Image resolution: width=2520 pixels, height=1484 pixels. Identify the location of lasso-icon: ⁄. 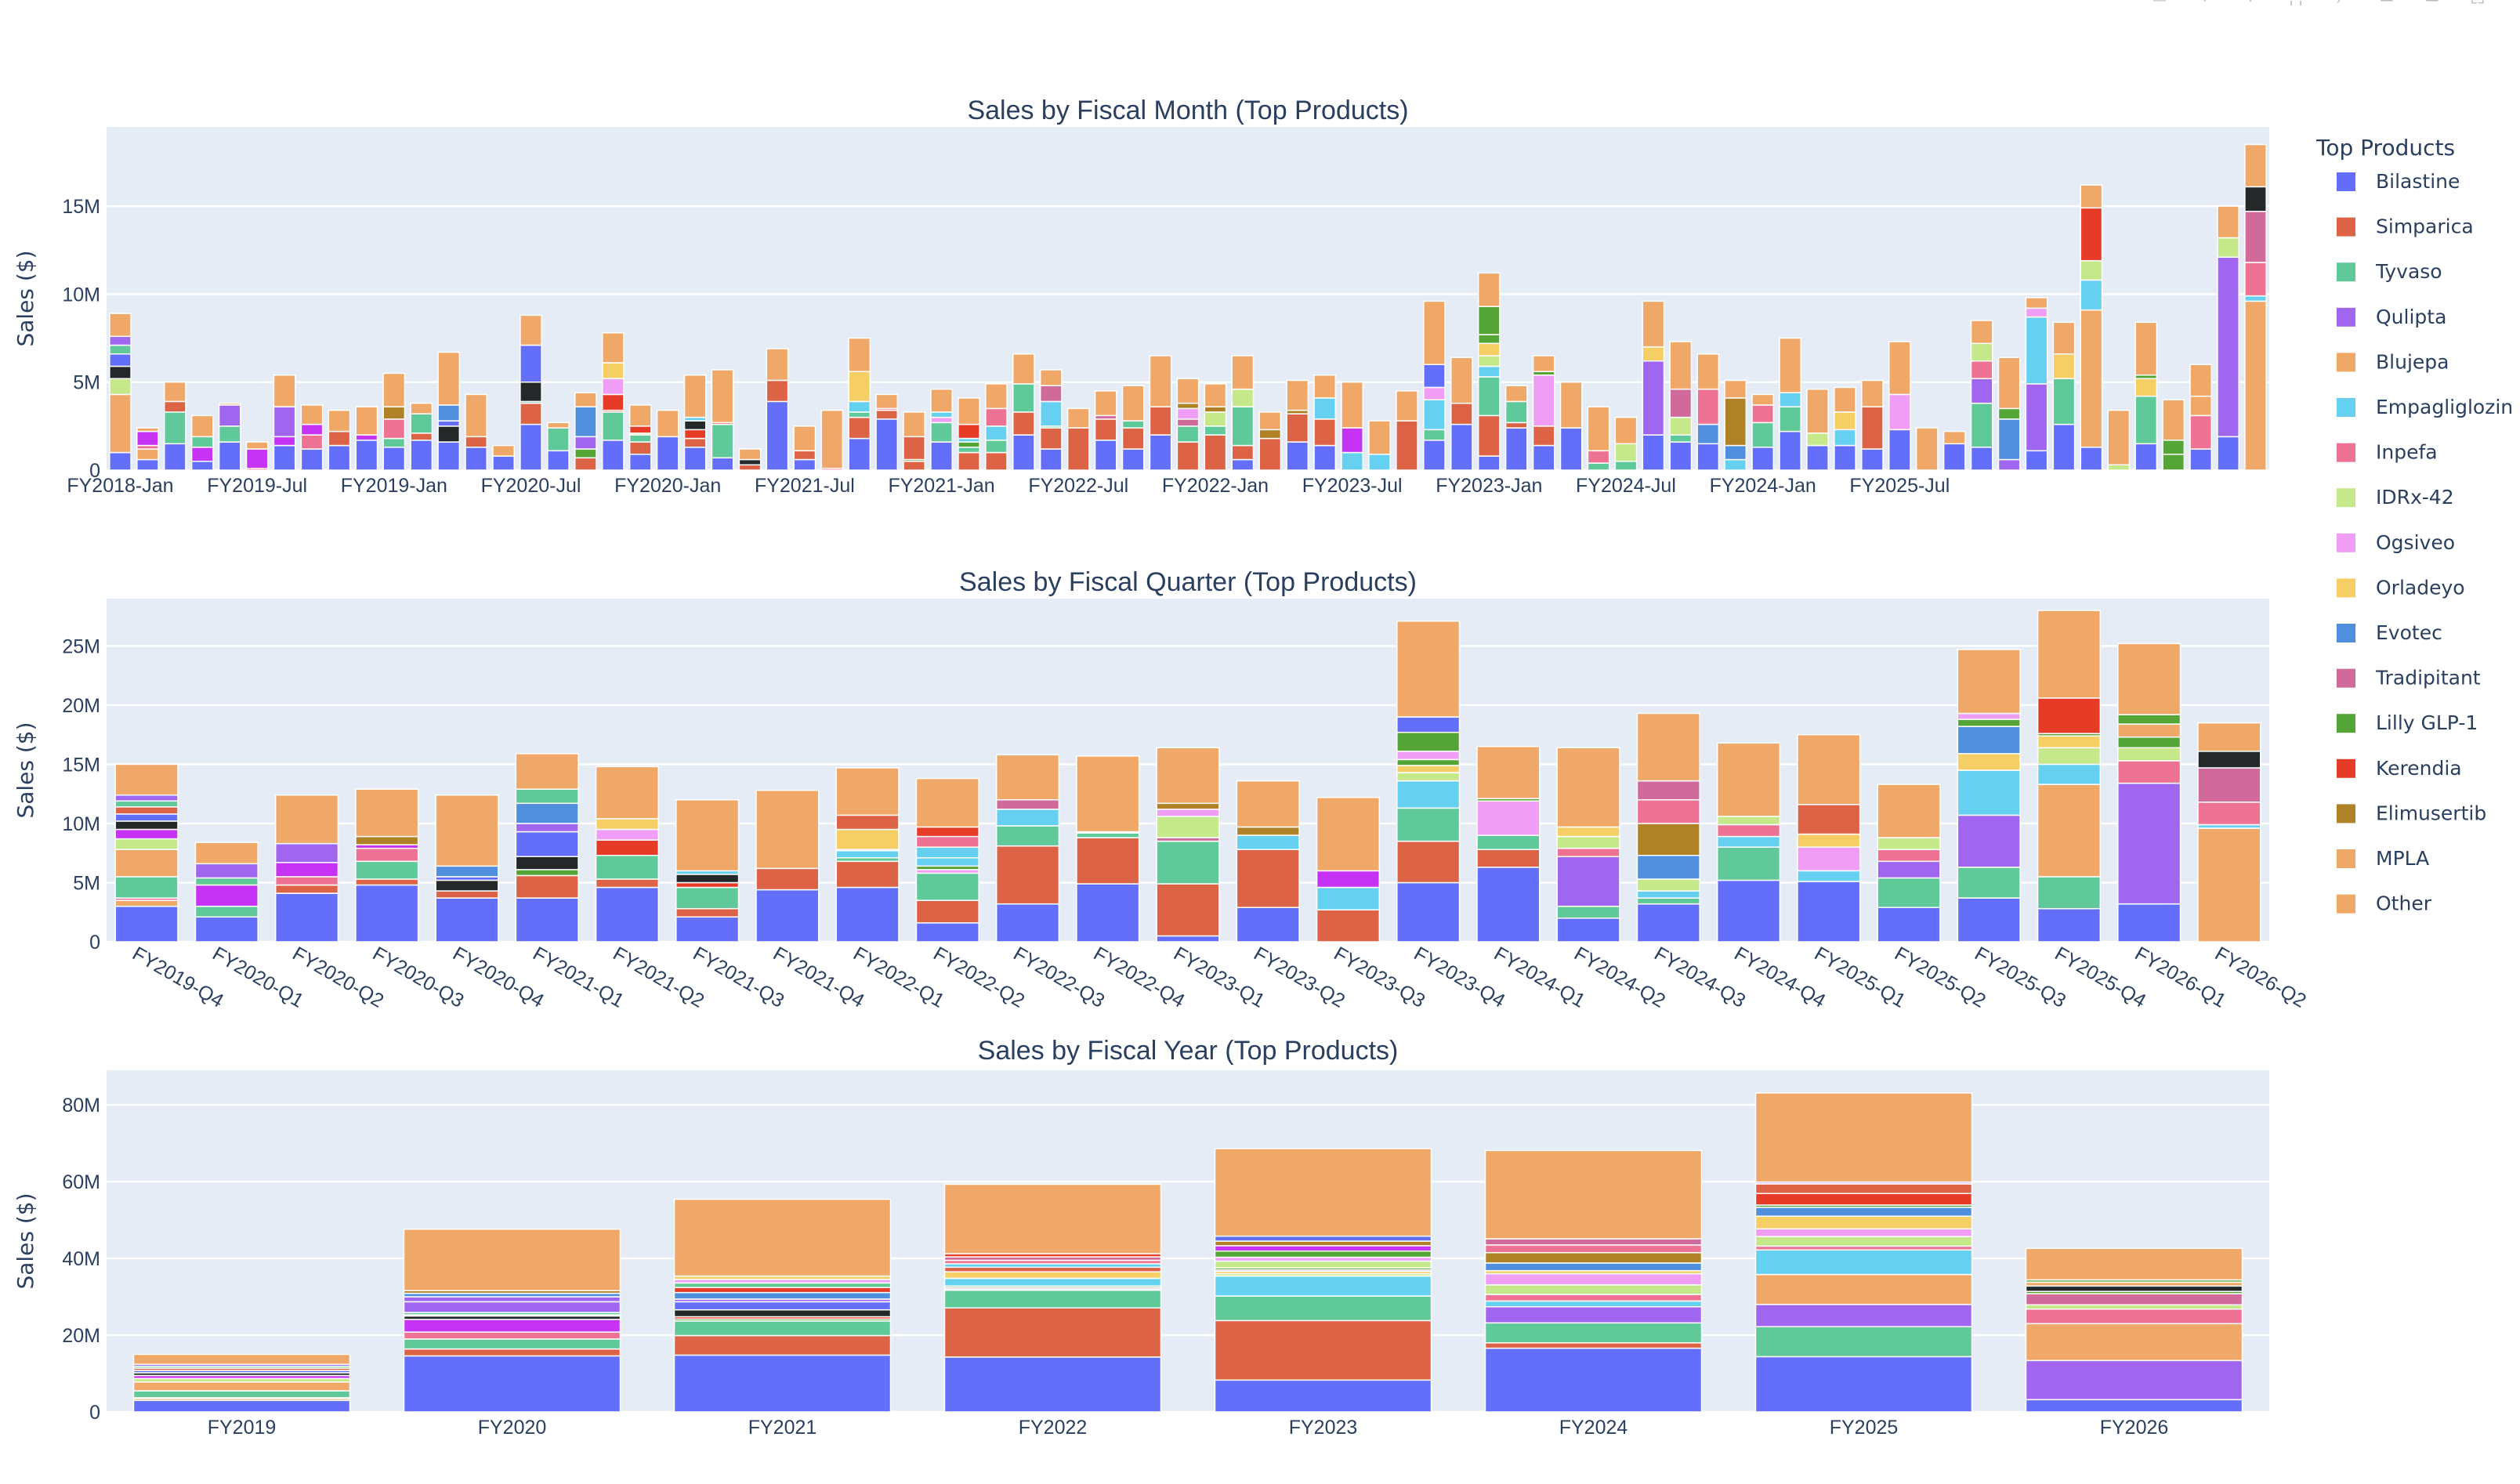
(2341, 2).